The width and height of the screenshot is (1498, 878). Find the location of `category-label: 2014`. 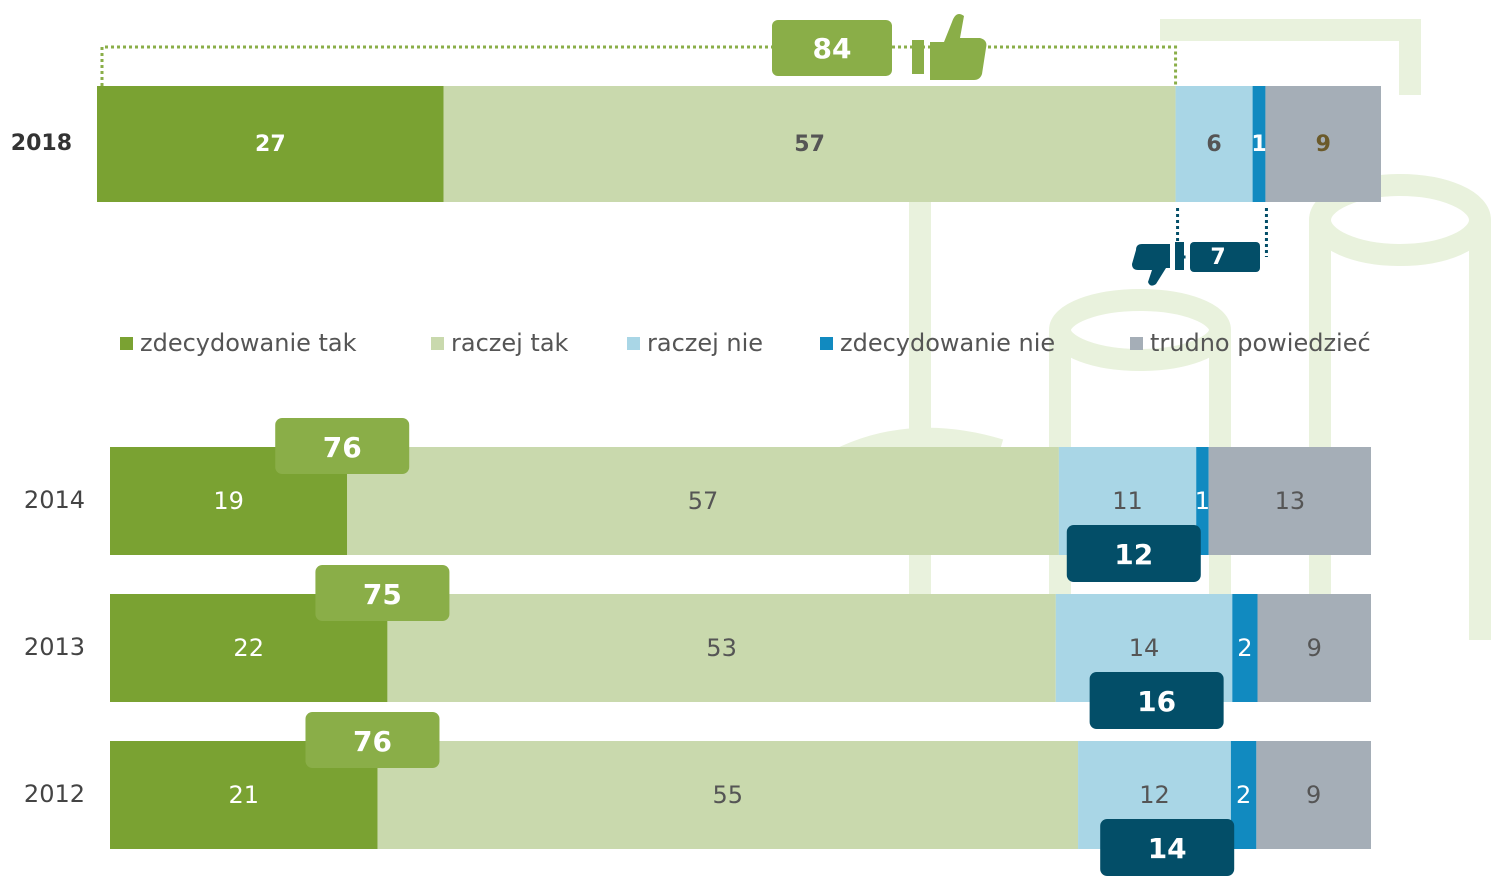

category-label: 2014 is located at coordinates (54, 500).